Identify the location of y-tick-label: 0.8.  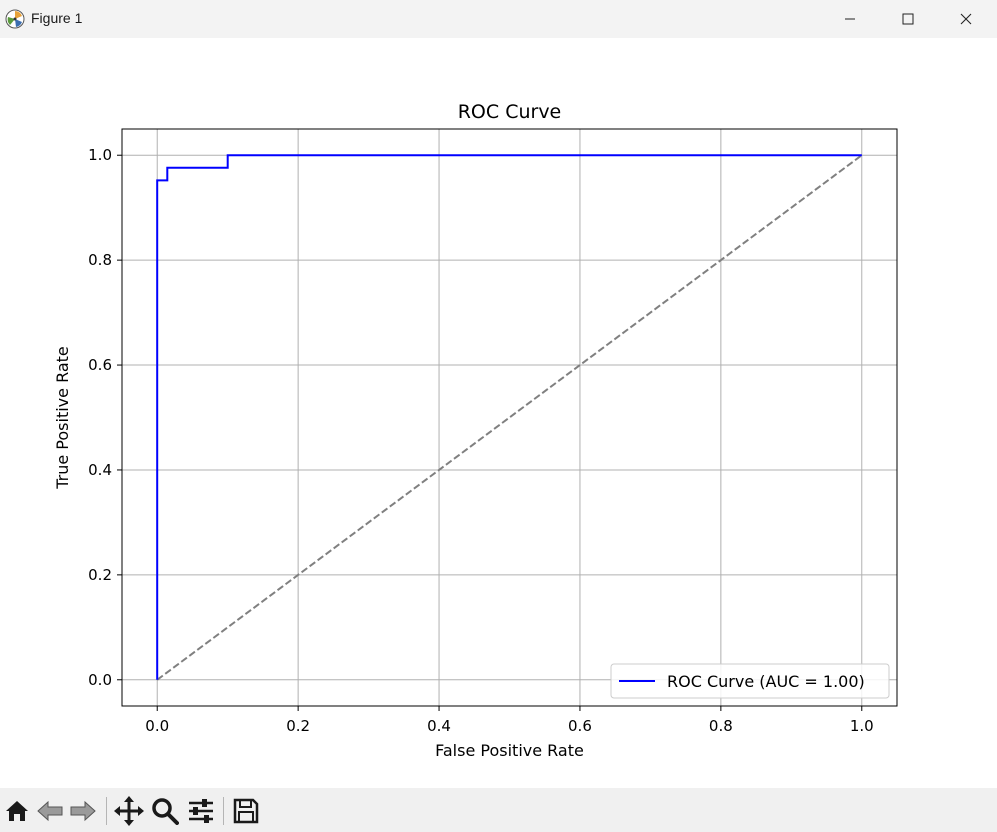
(100, 260).